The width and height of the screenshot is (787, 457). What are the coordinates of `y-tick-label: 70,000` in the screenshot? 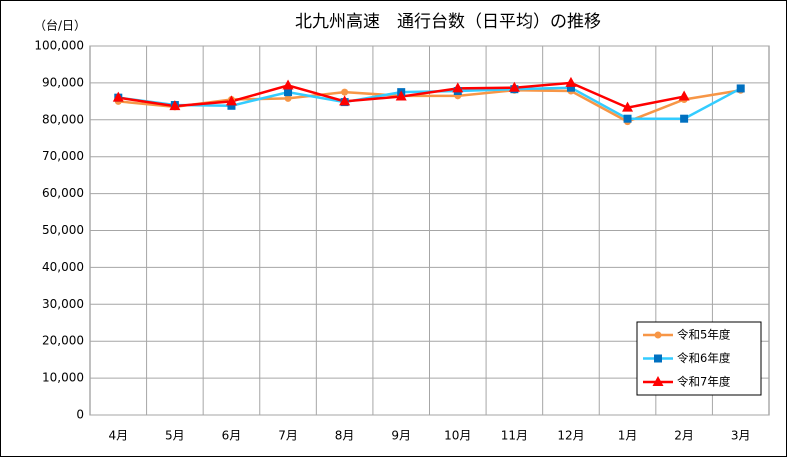 It's located at (63, 156).